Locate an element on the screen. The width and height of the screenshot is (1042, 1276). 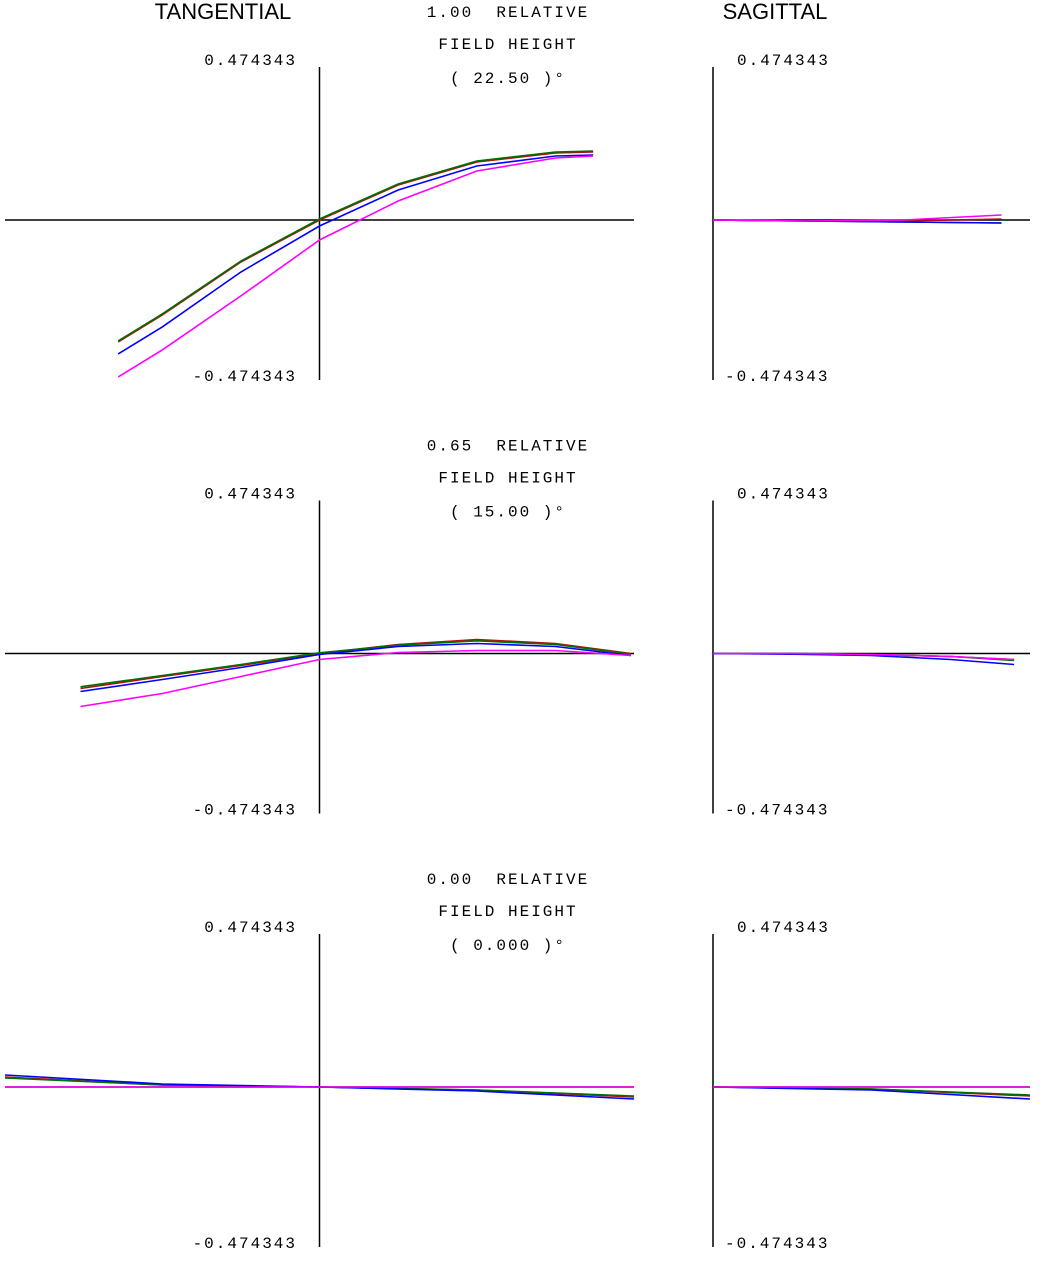
field-label: 1.00 RELATIVE is located at coordinates (508, 13).